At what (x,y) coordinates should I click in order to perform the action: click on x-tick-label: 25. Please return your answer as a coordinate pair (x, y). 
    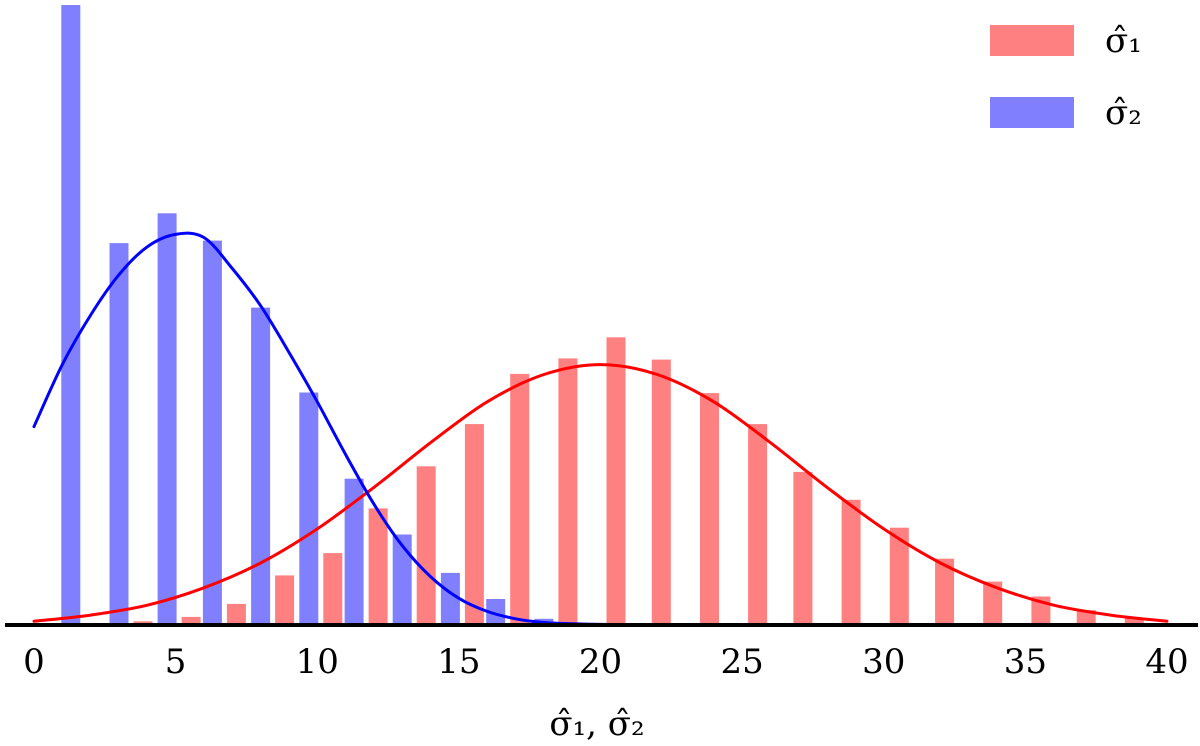
    Looking at the image, I should click on (741, 662).